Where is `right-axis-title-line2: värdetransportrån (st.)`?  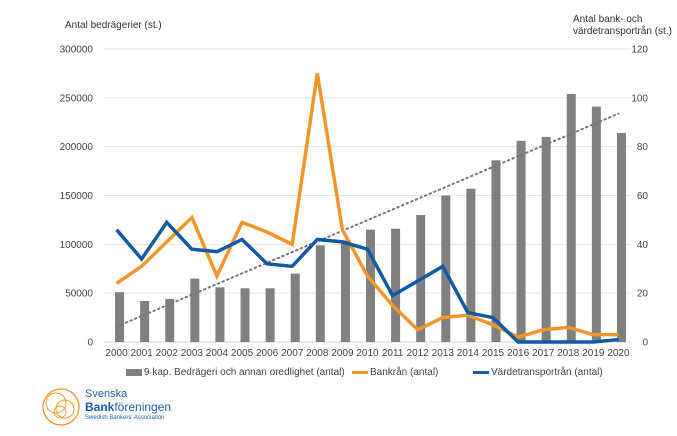
right-axis-title-line2: värdetransportrån (st.) is located at coordinates (622, 31).